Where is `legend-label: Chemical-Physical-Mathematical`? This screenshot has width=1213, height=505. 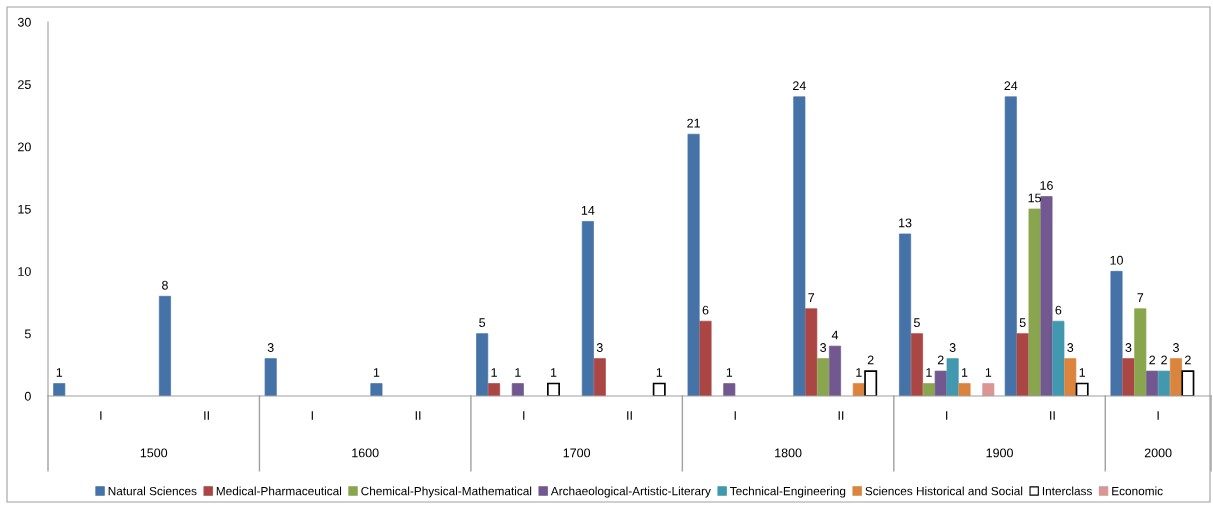
legend-label: Chemical-Physical-Mathematical is located at coordinates (446, 492).